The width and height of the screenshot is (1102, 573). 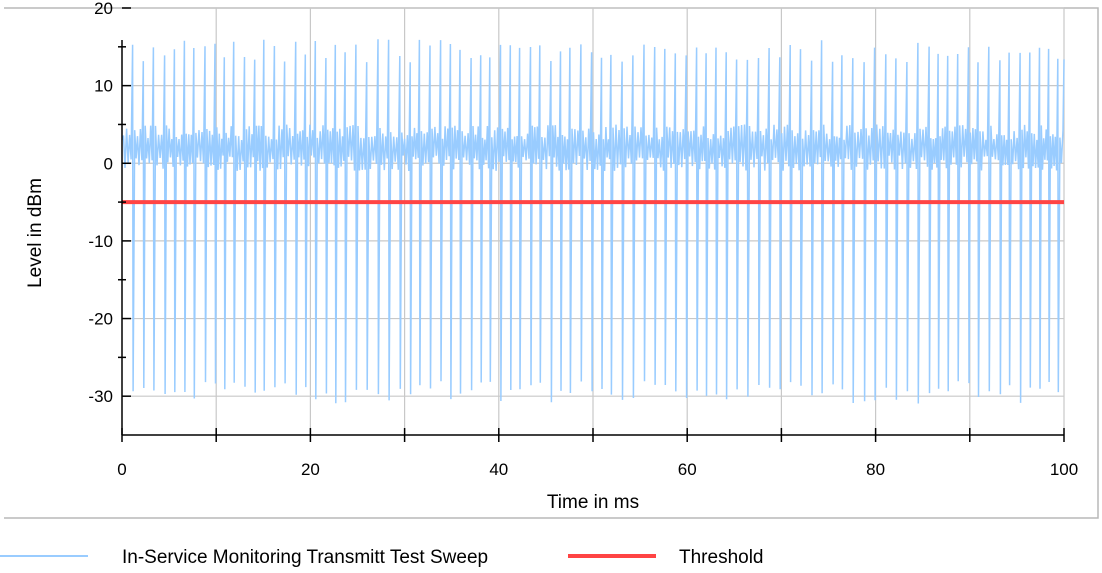 I want to click on y-tick-label: 20, so click(x=103, y=9).